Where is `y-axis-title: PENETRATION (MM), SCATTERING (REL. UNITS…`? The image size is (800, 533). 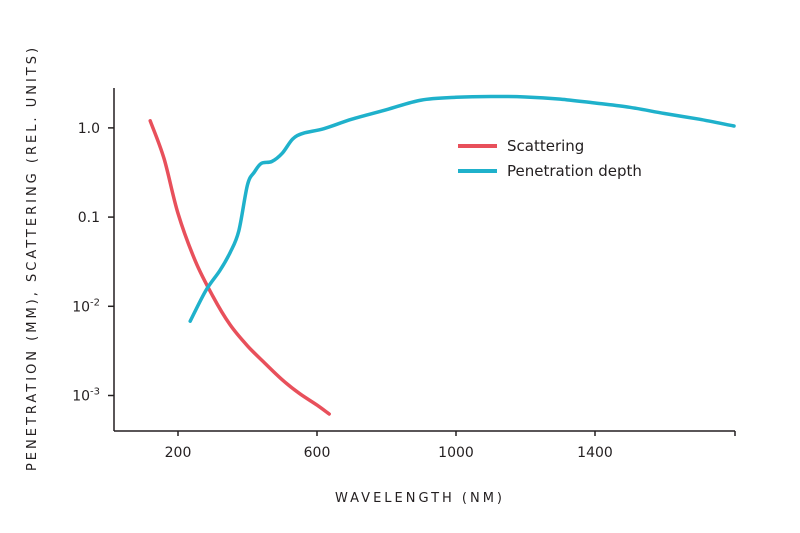
y-axis-title: PENETRATION (MM), SCATTERING (REL. UNITS… is located at coordinates (32, 258).